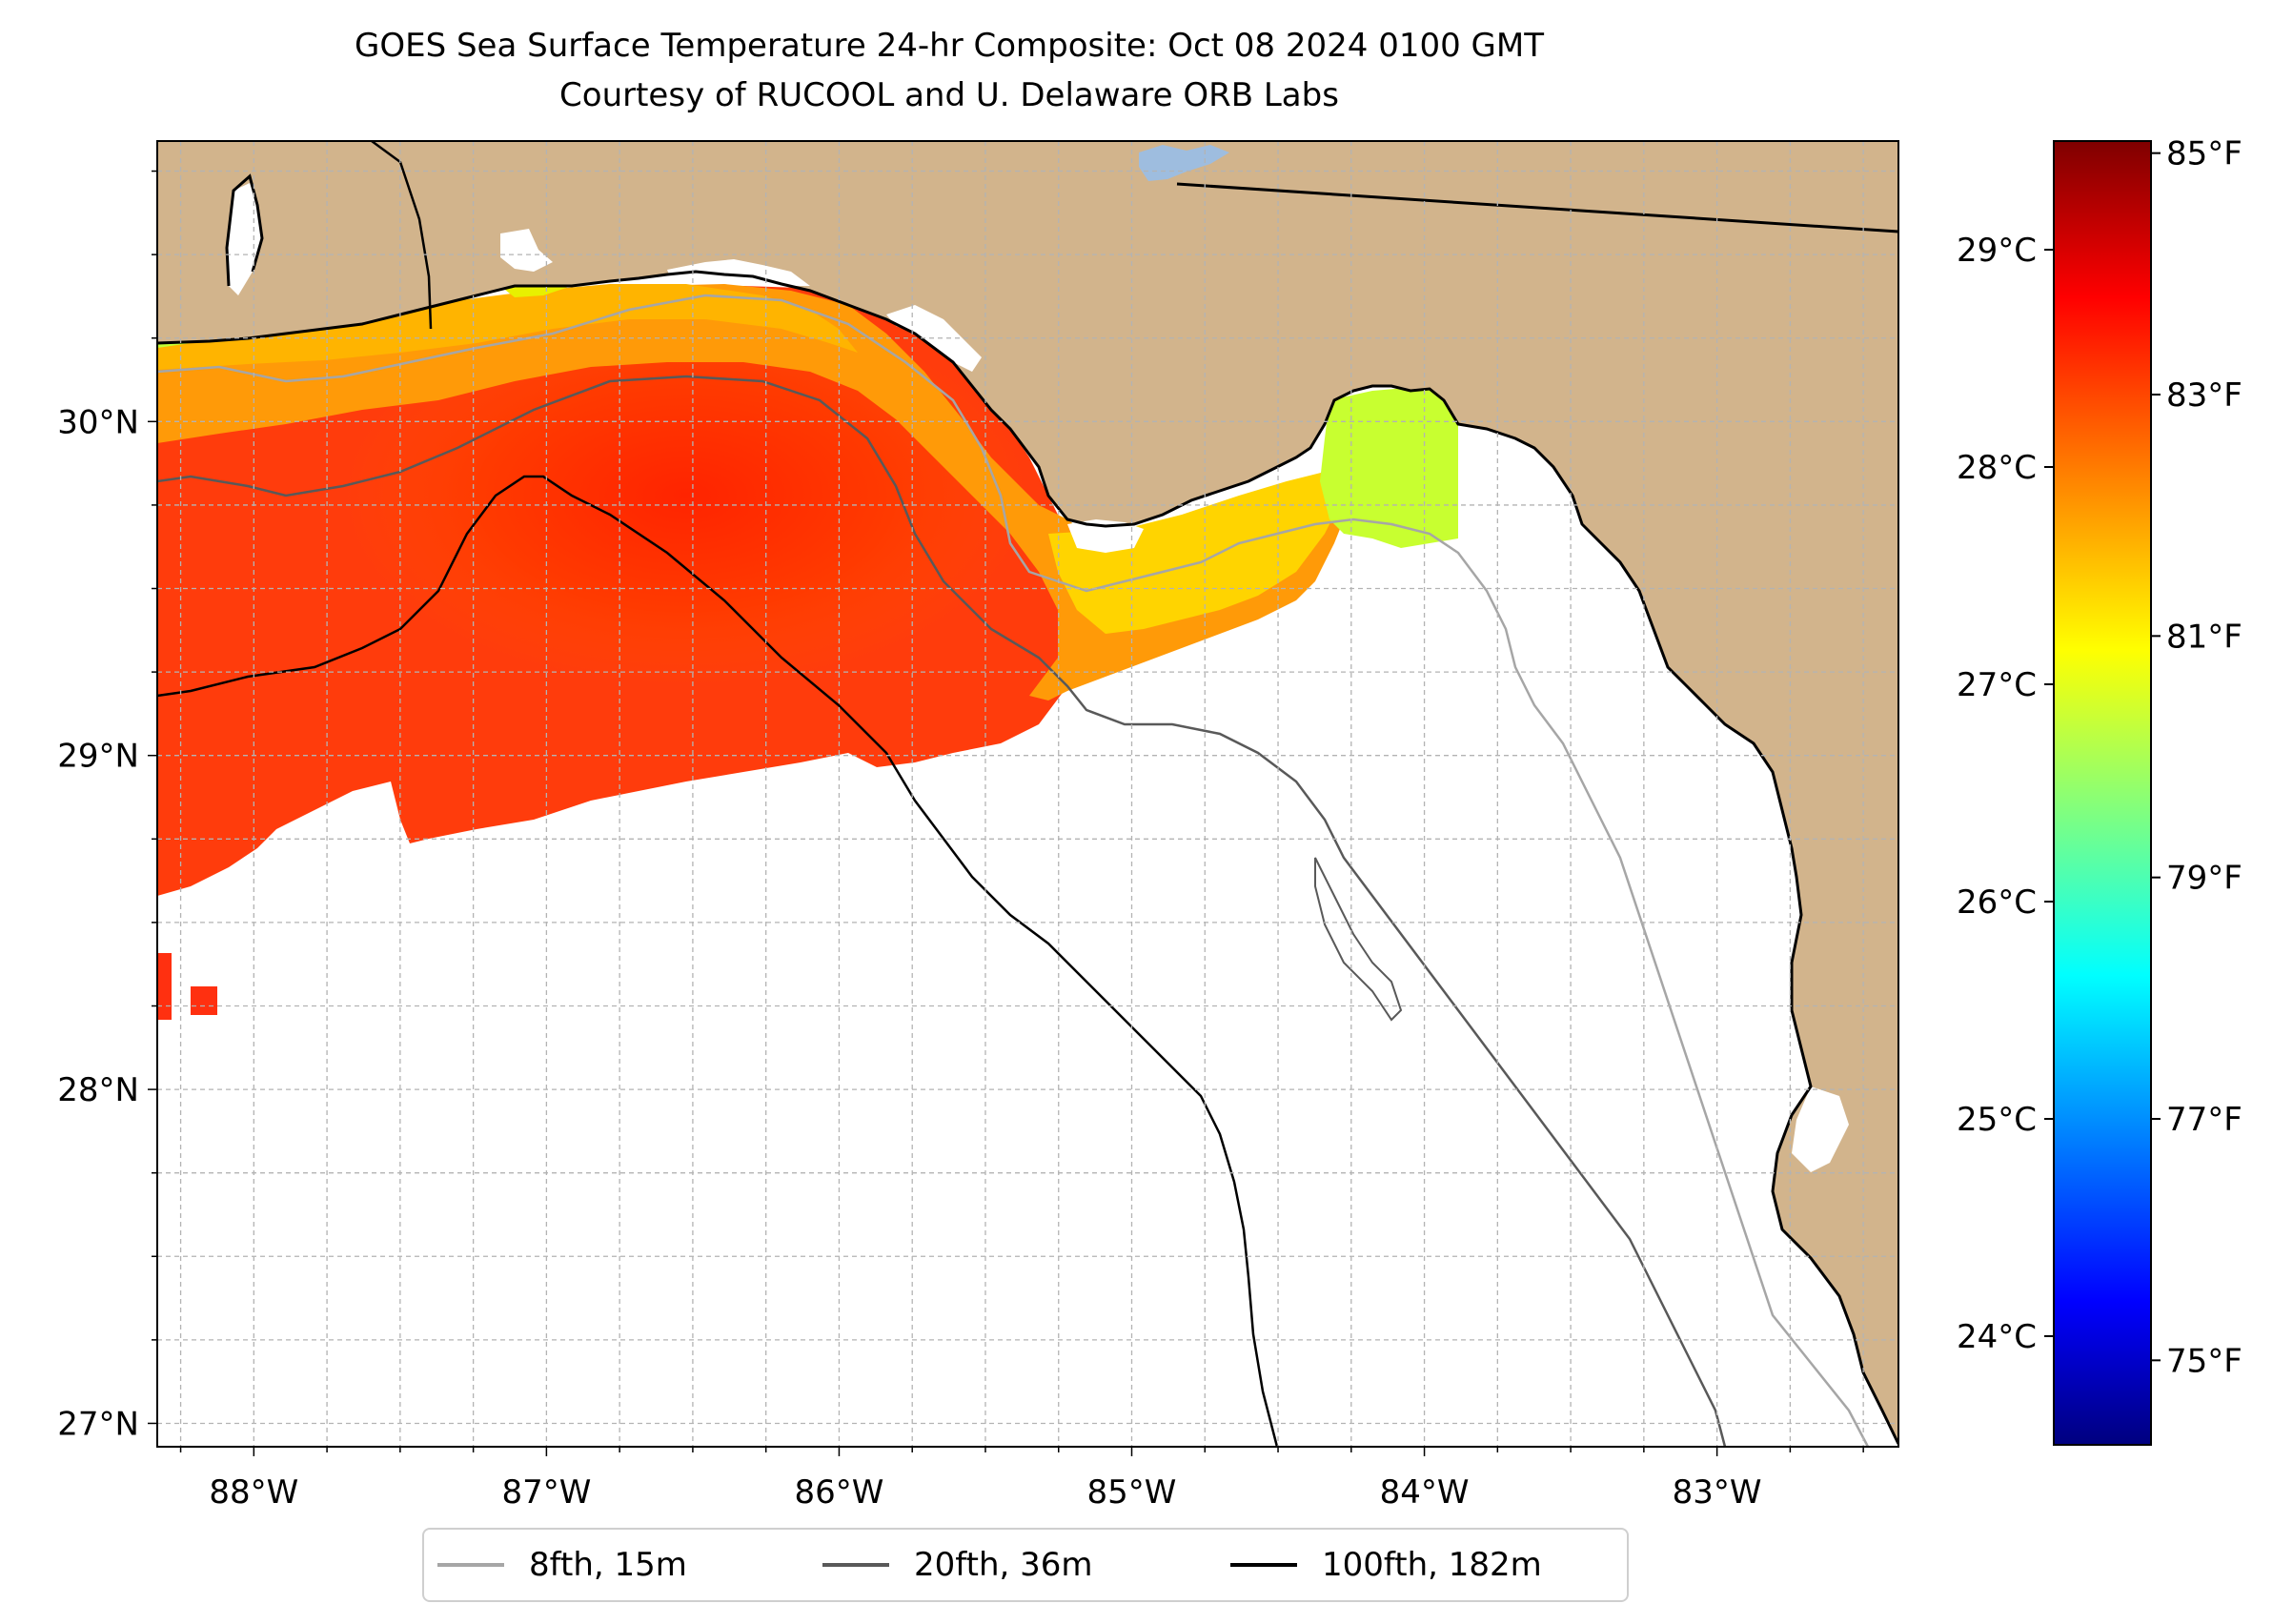  What do you see at coordinates (2204, 1120) in the screenshot?
I see `fahrenheit-tick-label: 77°F` at bounding box center [2204, 1120].